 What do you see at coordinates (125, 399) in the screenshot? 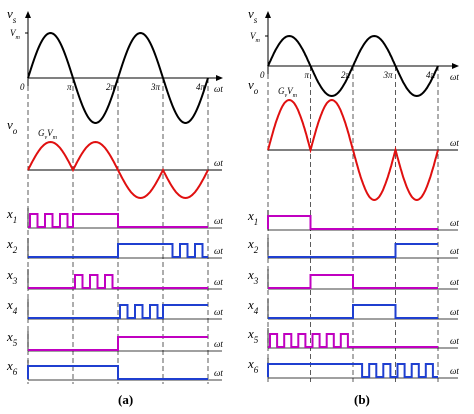
I see `caption: (a)` at bounding box center [125, 399].